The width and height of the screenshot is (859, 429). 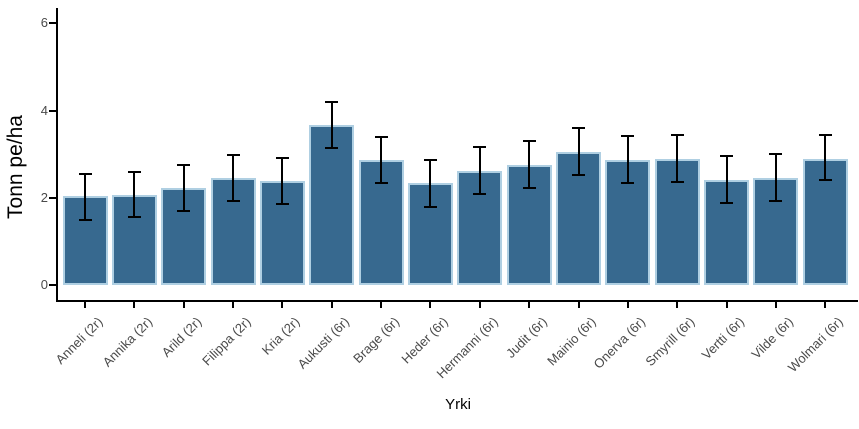 I want to click on x-tick-label-text: Heder (6r), so click(x=425, y=340).